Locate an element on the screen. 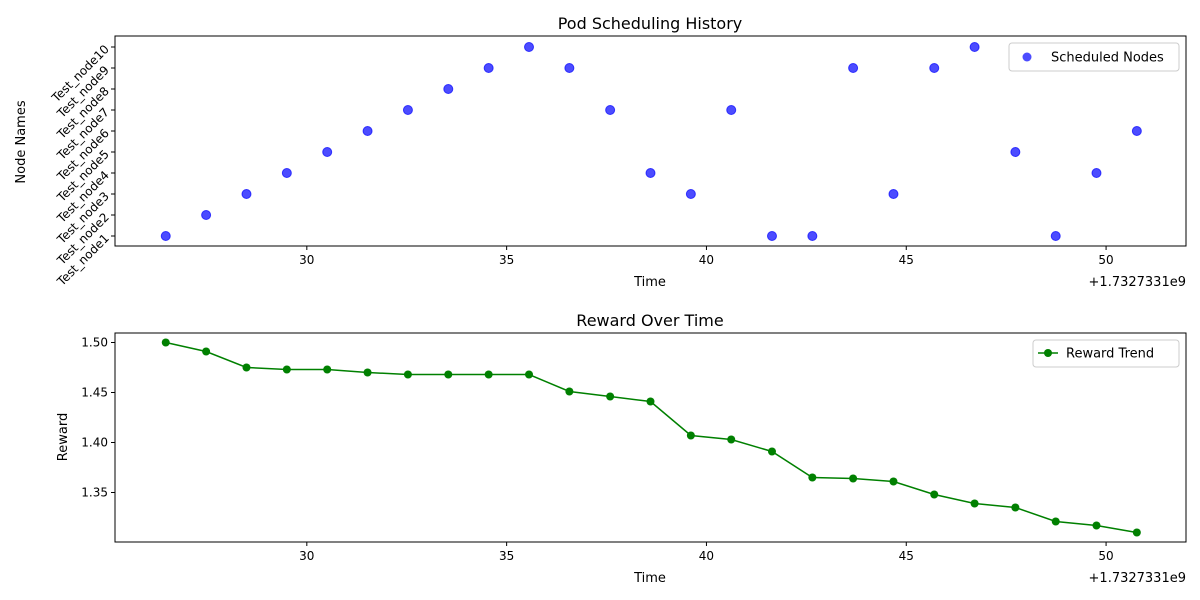 Image resolution: width=1200 pixels, height=600 pixels. line-xlabel: Time is located at coordinates (649, 578).